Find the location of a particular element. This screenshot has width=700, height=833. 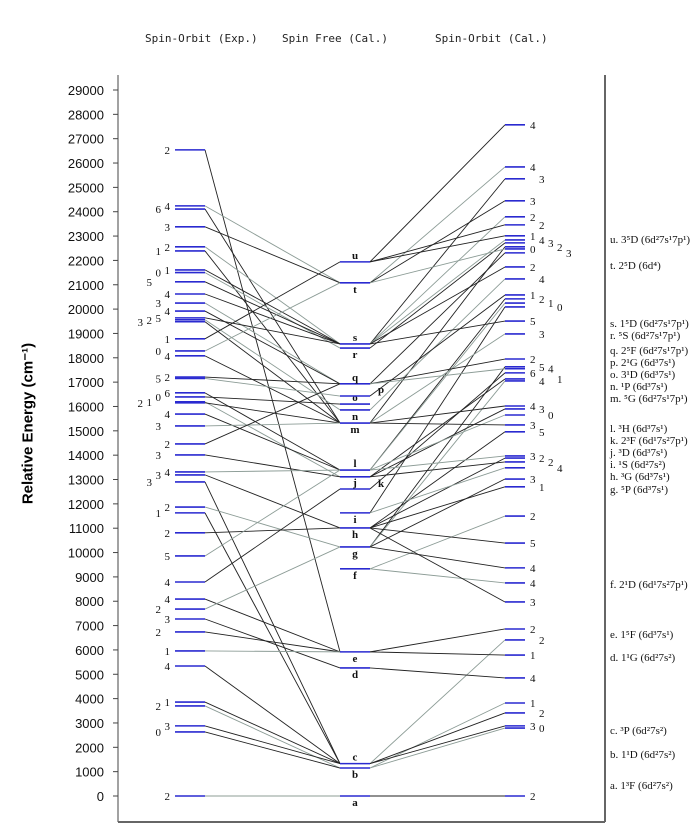

state-label: k. 2³F (6d¹7s²7p¹) is located at coordinates (649, 441).